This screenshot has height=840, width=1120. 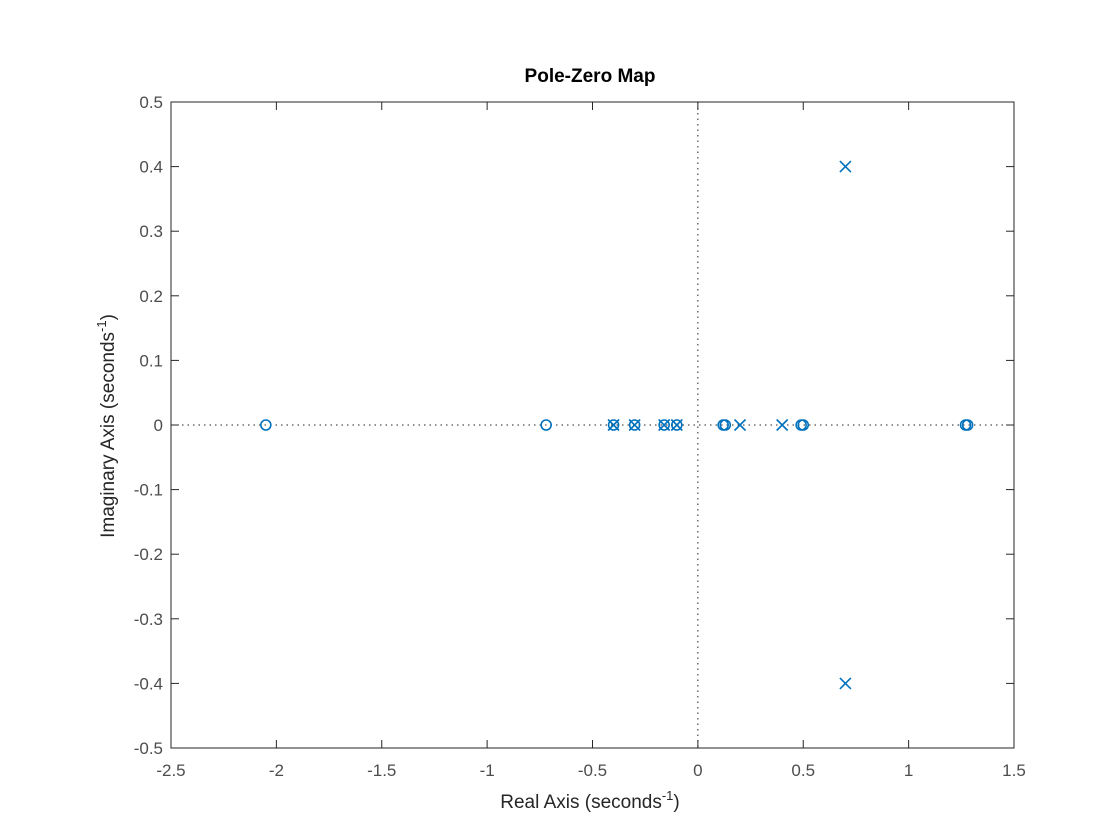 I want to click on y-tick-label: -0.2, so click(x=148, y=554).